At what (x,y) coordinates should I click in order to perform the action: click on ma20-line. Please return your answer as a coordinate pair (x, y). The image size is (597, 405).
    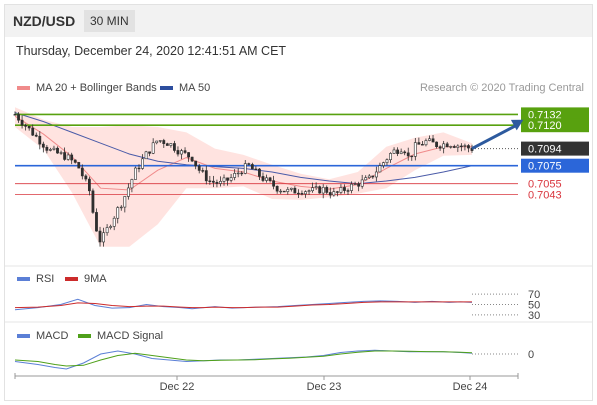
    Looking at the image, I should click on (243, 153).